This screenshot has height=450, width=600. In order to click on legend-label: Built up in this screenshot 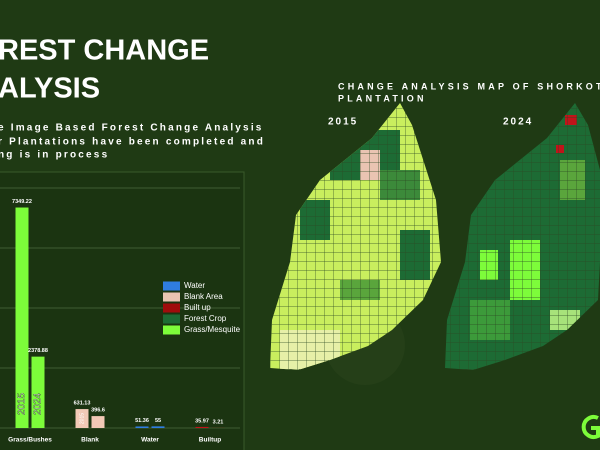, I will do `click(197, 307)`.